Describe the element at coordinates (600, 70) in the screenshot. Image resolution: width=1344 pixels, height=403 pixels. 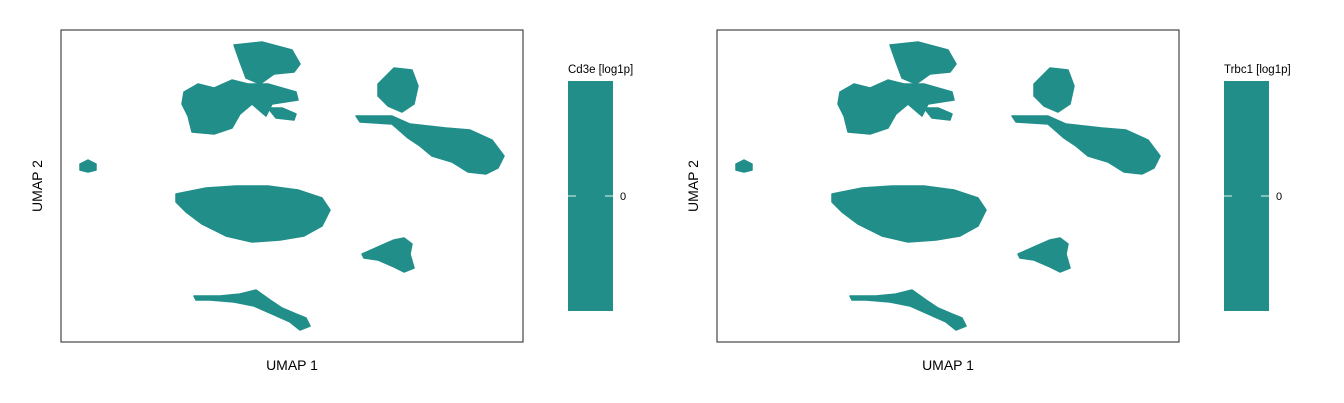
I see `colorbar-title: Cd3e [log1p]` at that location.